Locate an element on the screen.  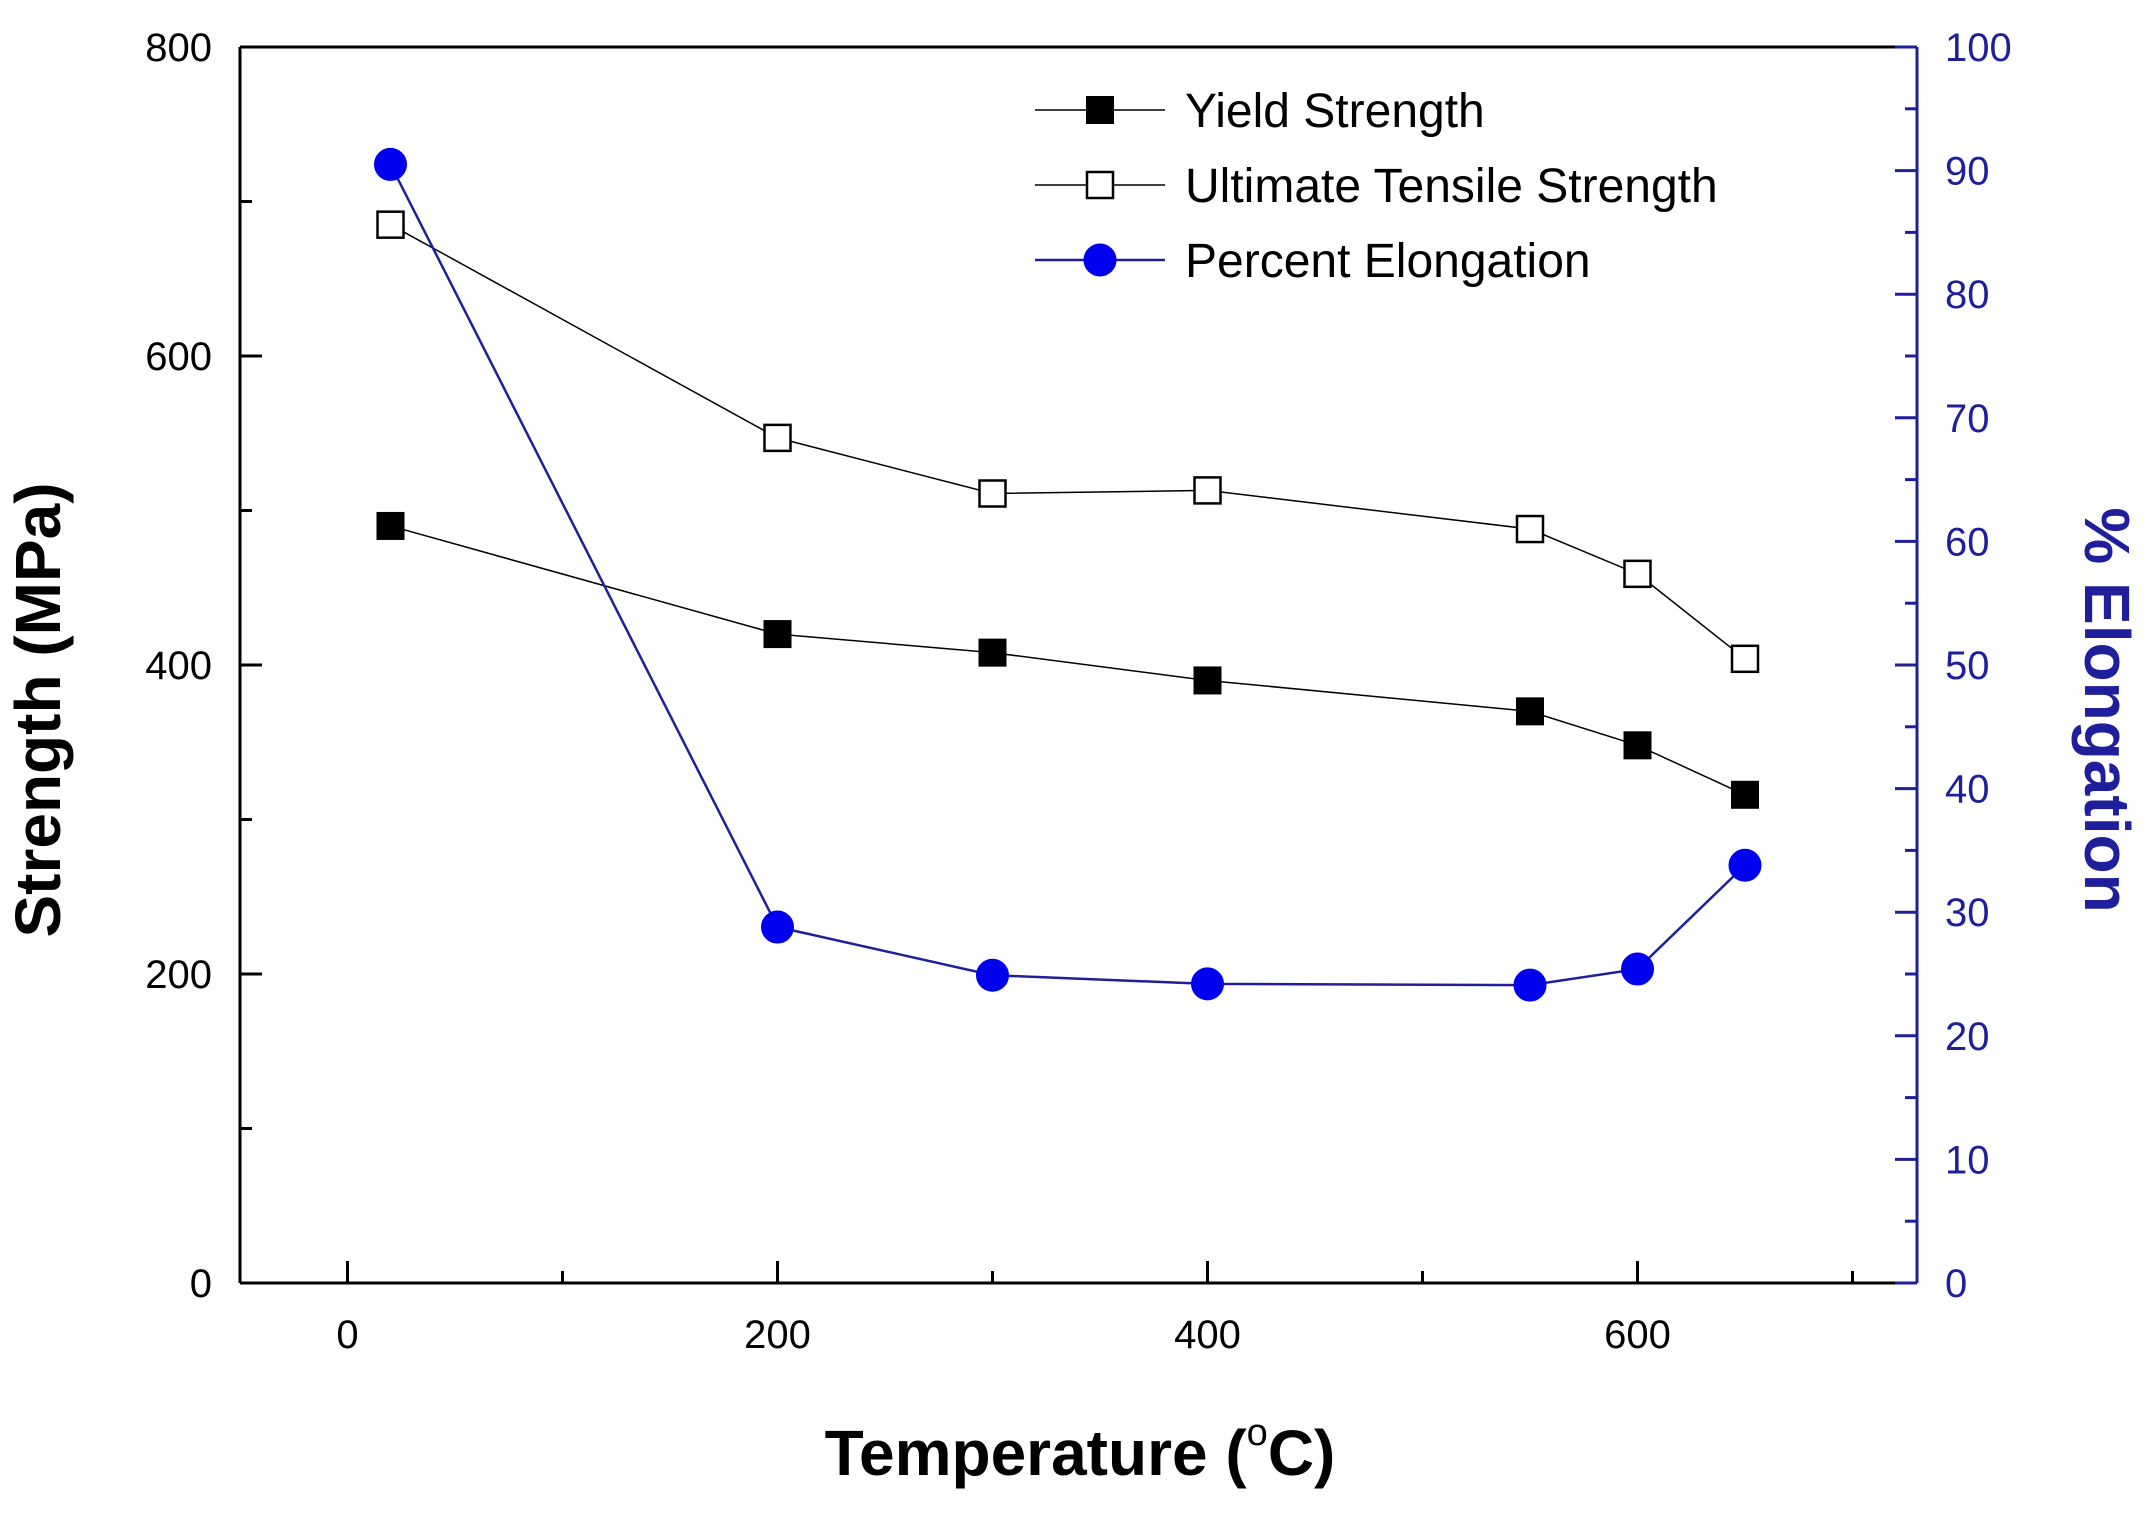
y2-tick-label: 60 is located at coordinates (1967, 542).